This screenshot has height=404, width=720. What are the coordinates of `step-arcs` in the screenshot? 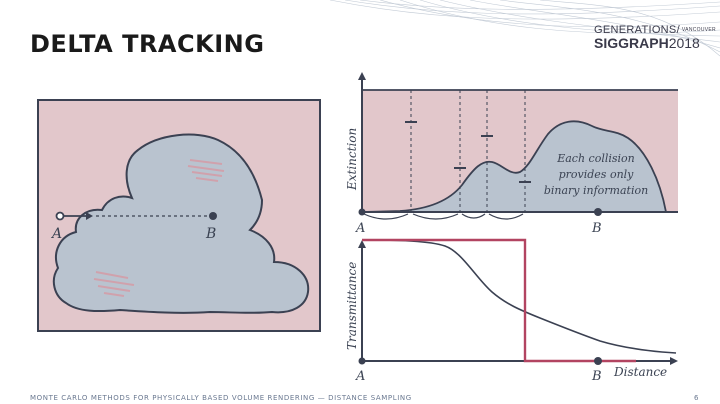 It's located at (443, 216).